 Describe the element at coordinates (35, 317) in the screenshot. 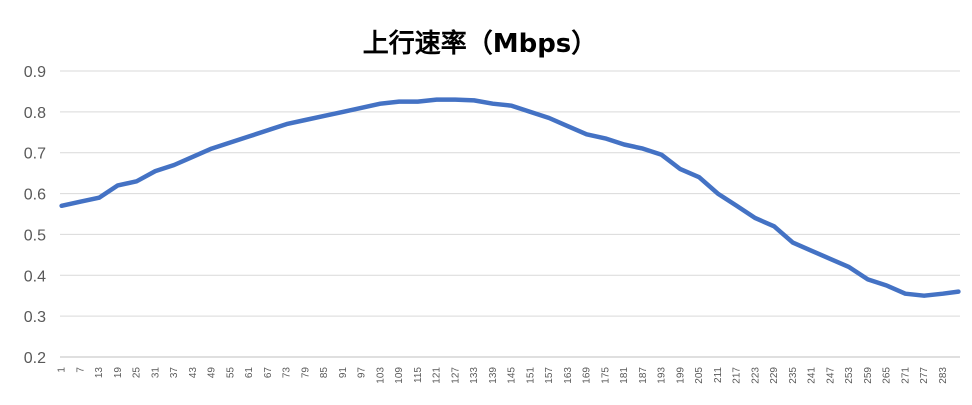

I see `y-tick-label: 0.3` at that location.